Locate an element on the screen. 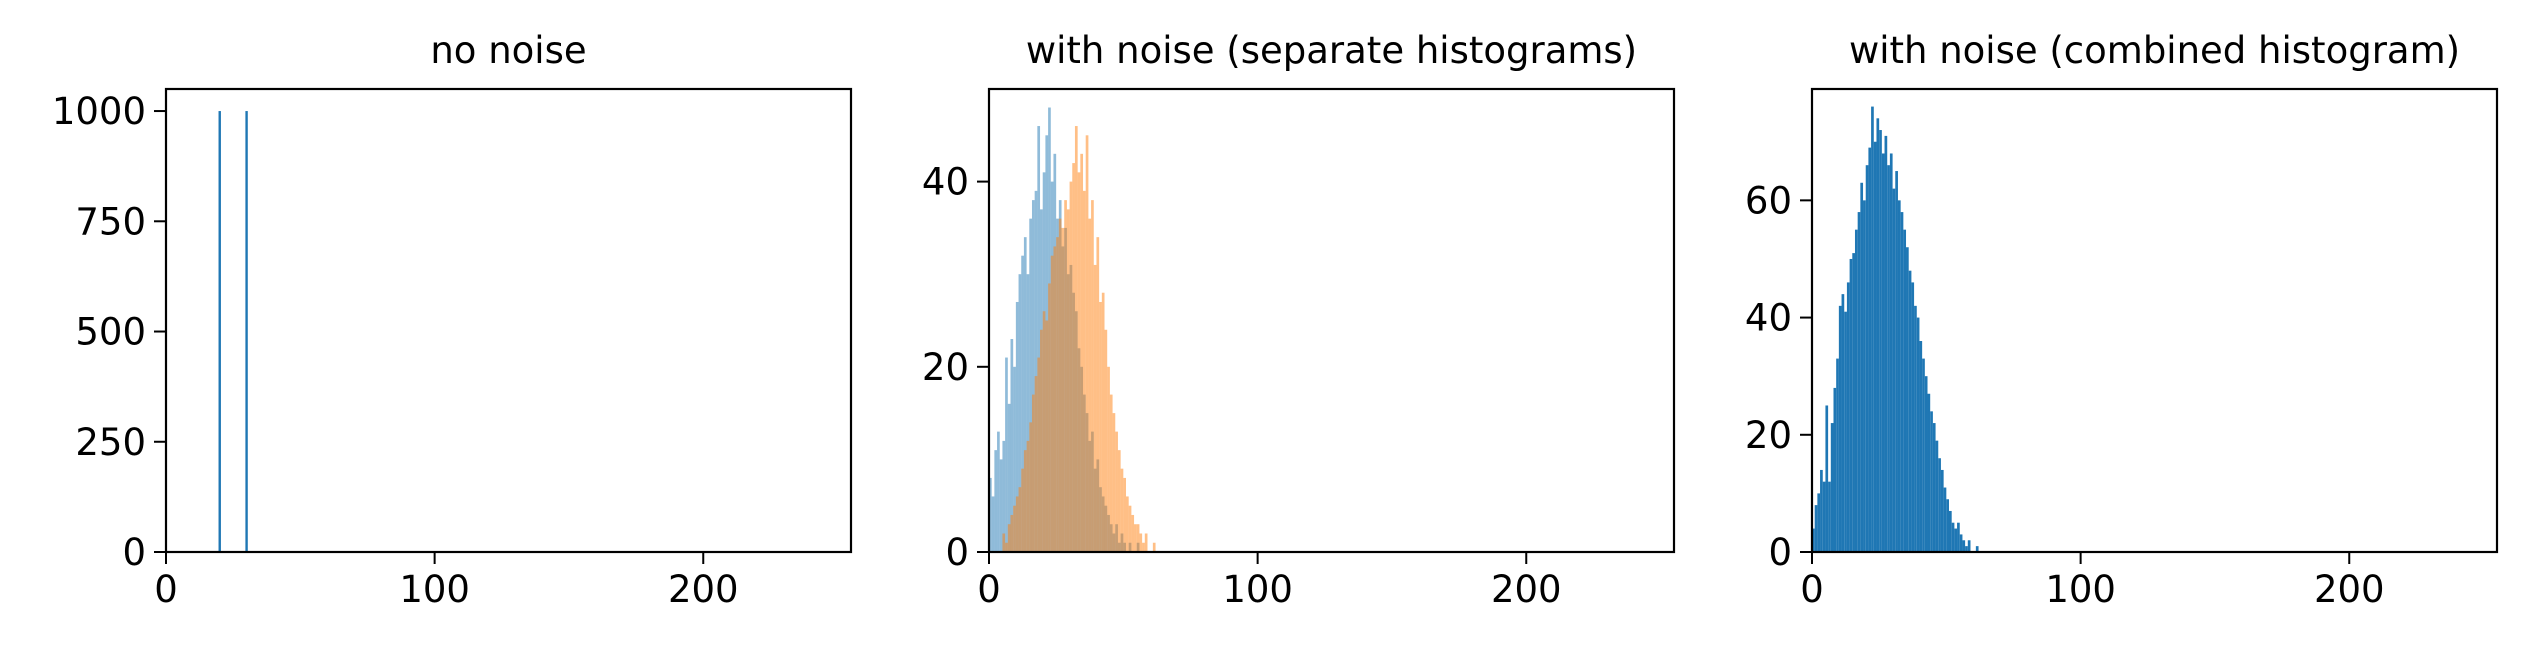  y-tick-label: 1000 is located at coordinates (99, 111).